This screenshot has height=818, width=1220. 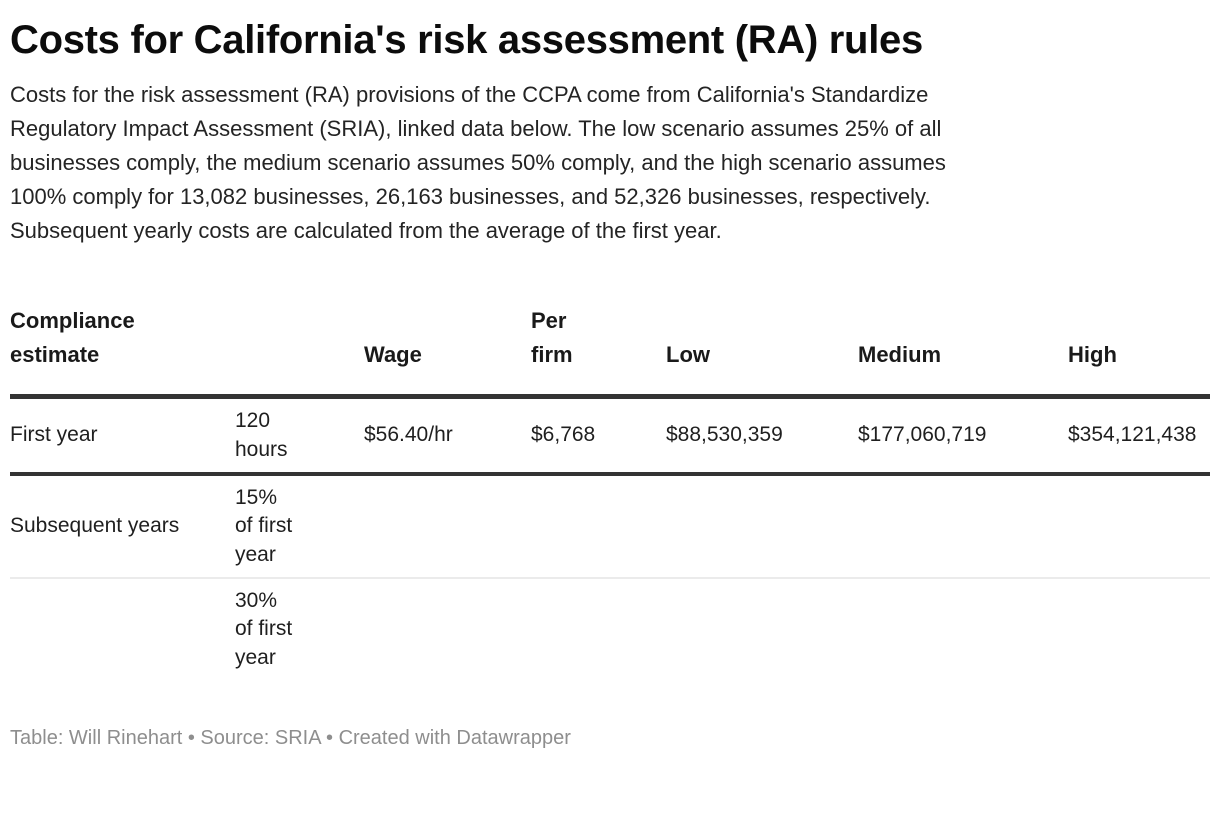 I want to click on cell-text: 120 hours, so click(x=261, y=435).